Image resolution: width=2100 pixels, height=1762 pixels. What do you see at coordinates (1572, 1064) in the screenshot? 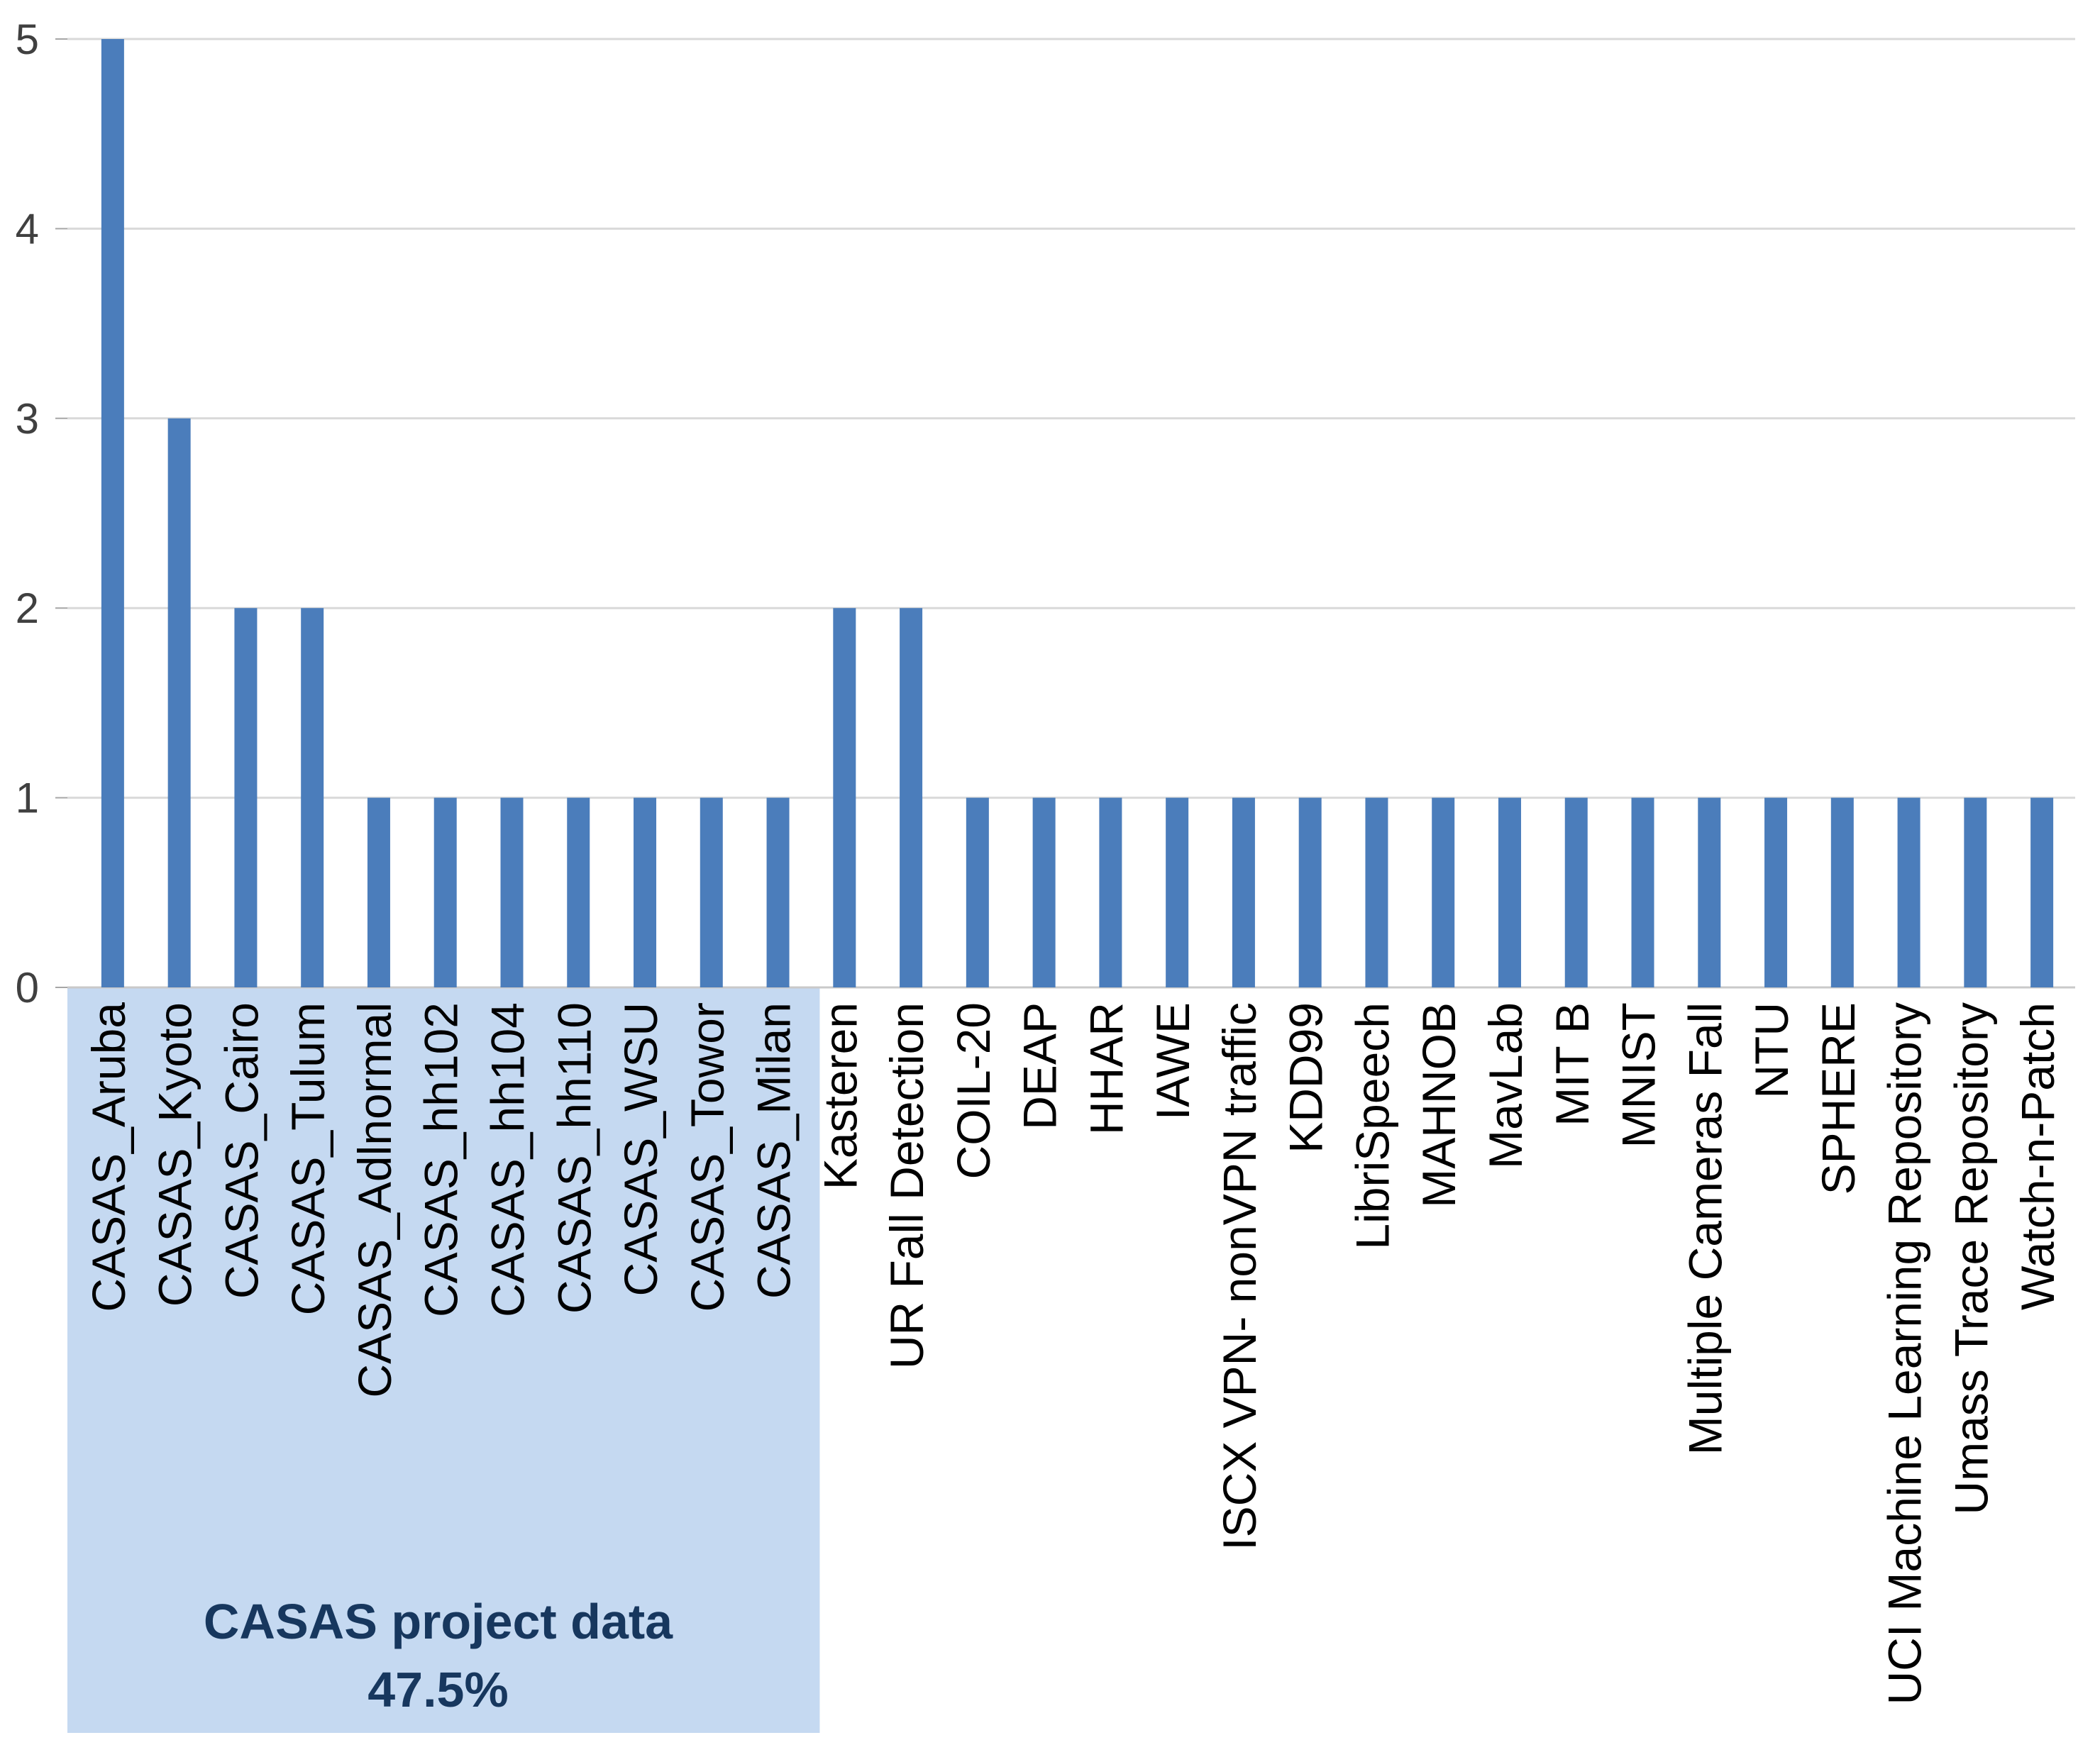
I see `x-axis-label-mit-b: MIT B` at bounding box center [1572, 1064].